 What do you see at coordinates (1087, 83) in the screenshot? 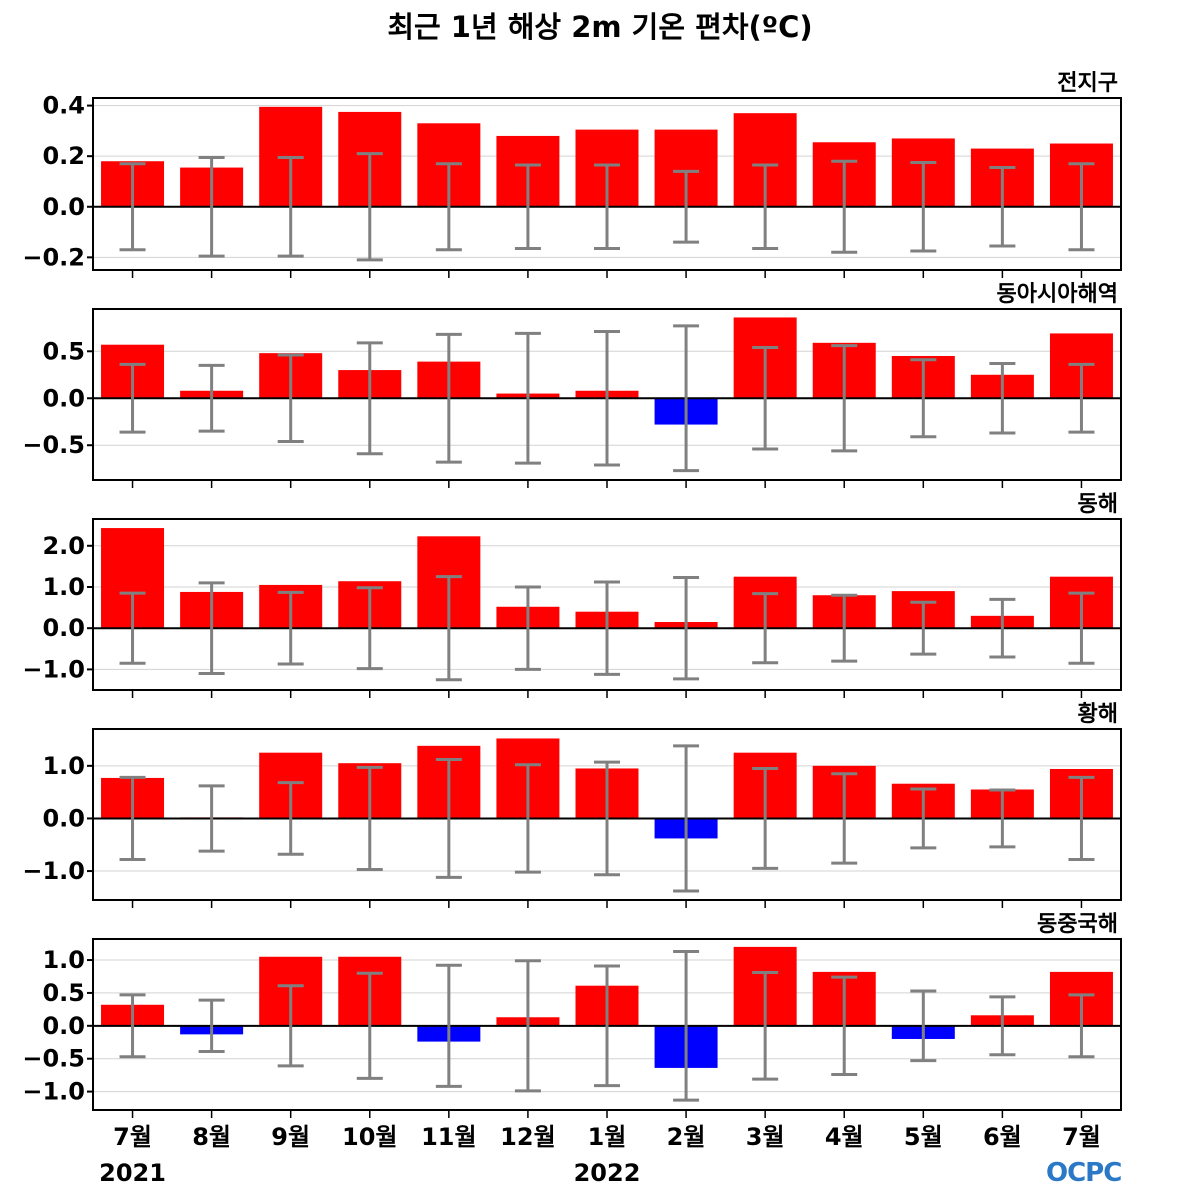
I see `panel-label: 전지구` at bounding box center [1087, 83].